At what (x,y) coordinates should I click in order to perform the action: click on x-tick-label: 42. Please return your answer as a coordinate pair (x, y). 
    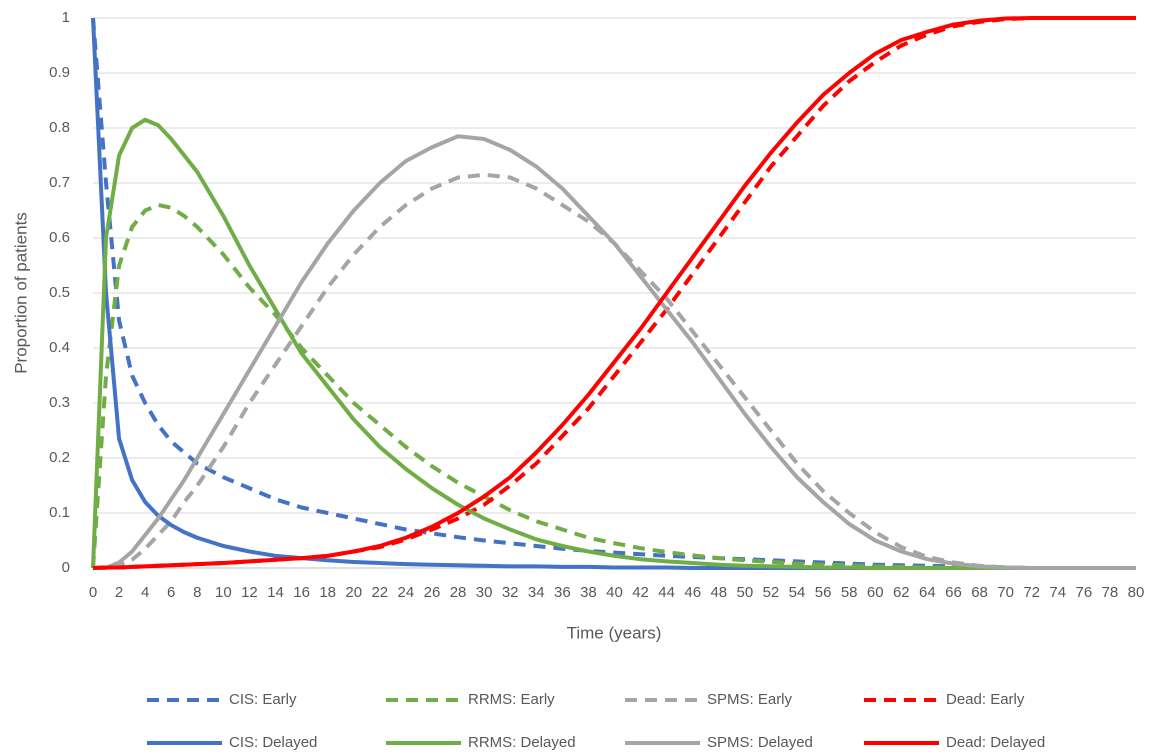
    Looking at the image, I should click on (640, 592).